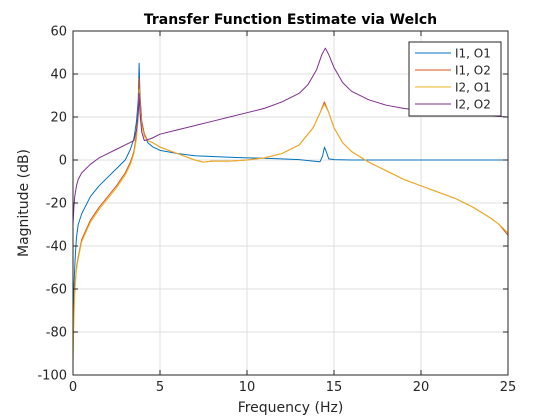 The width and height of the screenshot is (560, 420). Describe the element at coordinates (58, 118) in the screenshot. I see `y-tick-label: 20` at that location.